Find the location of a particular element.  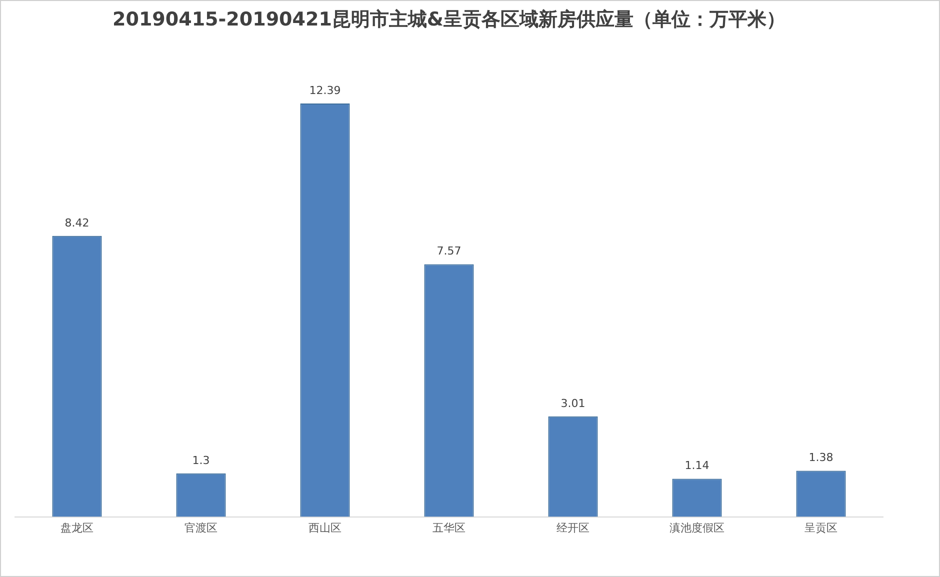

data-label: 1.14 is located at coordinates (697, 465).